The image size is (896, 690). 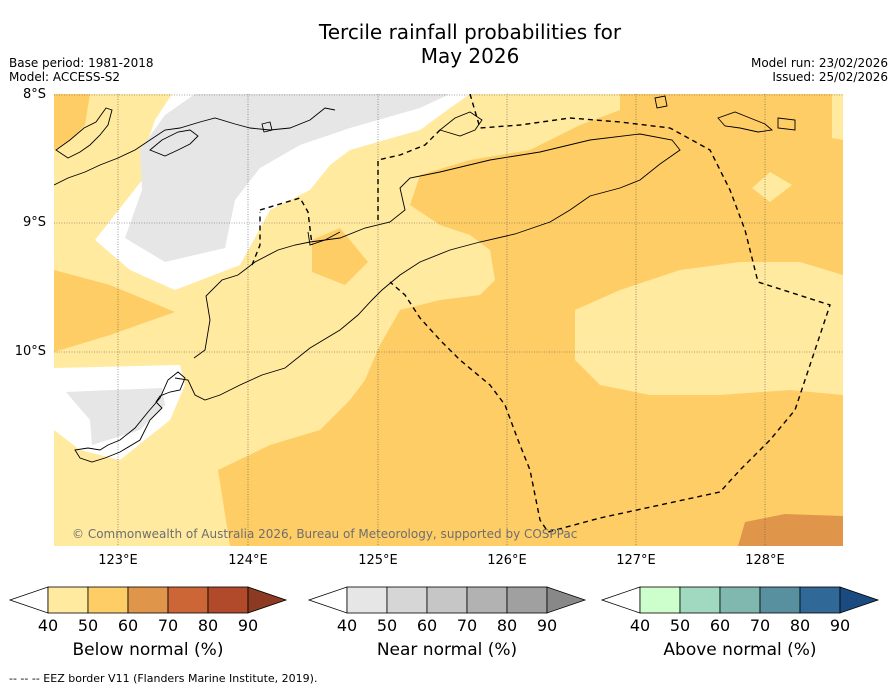 I want to click on region-below-40-50-east, so click(x=709, y=328).